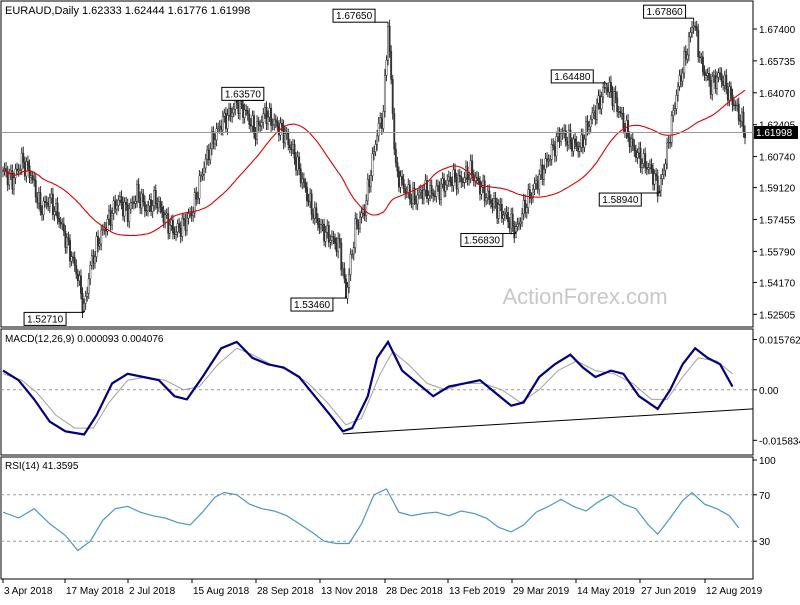  I want to click on annotation-label: 1.67650, so click(354, 16).